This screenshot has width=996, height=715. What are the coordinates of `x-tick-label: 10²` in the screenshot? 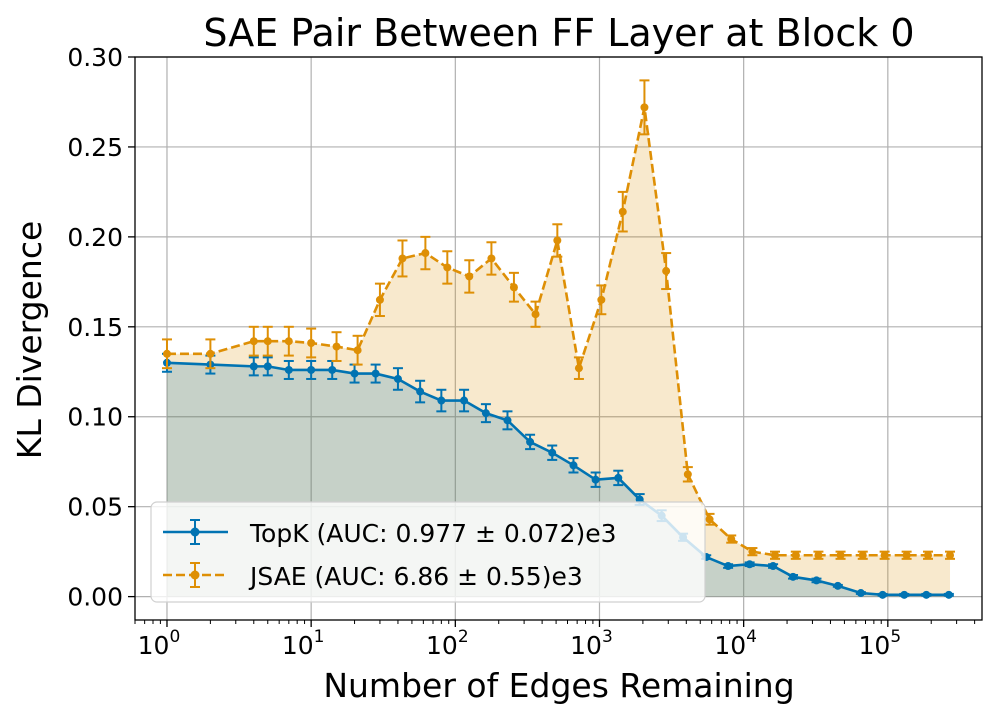 It's located at (447, 643).